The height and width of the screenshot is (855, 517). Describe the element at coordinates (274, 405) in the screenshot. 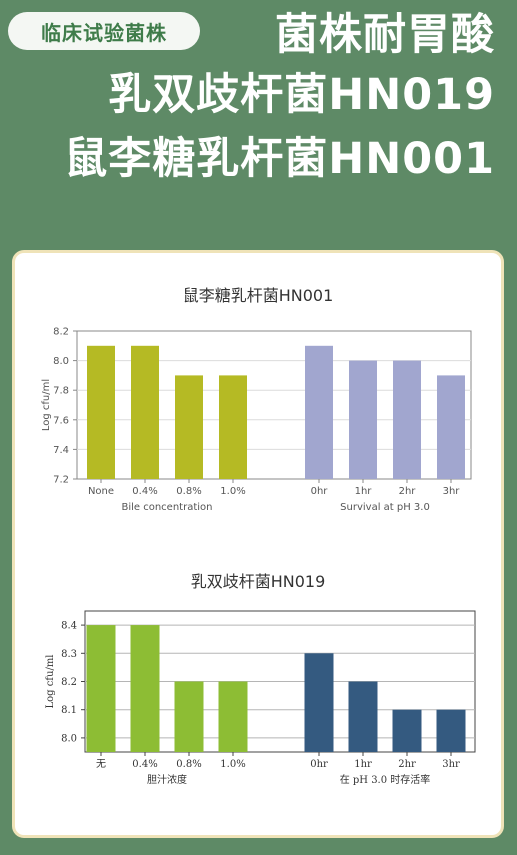

I see `plot-frame` at that location.